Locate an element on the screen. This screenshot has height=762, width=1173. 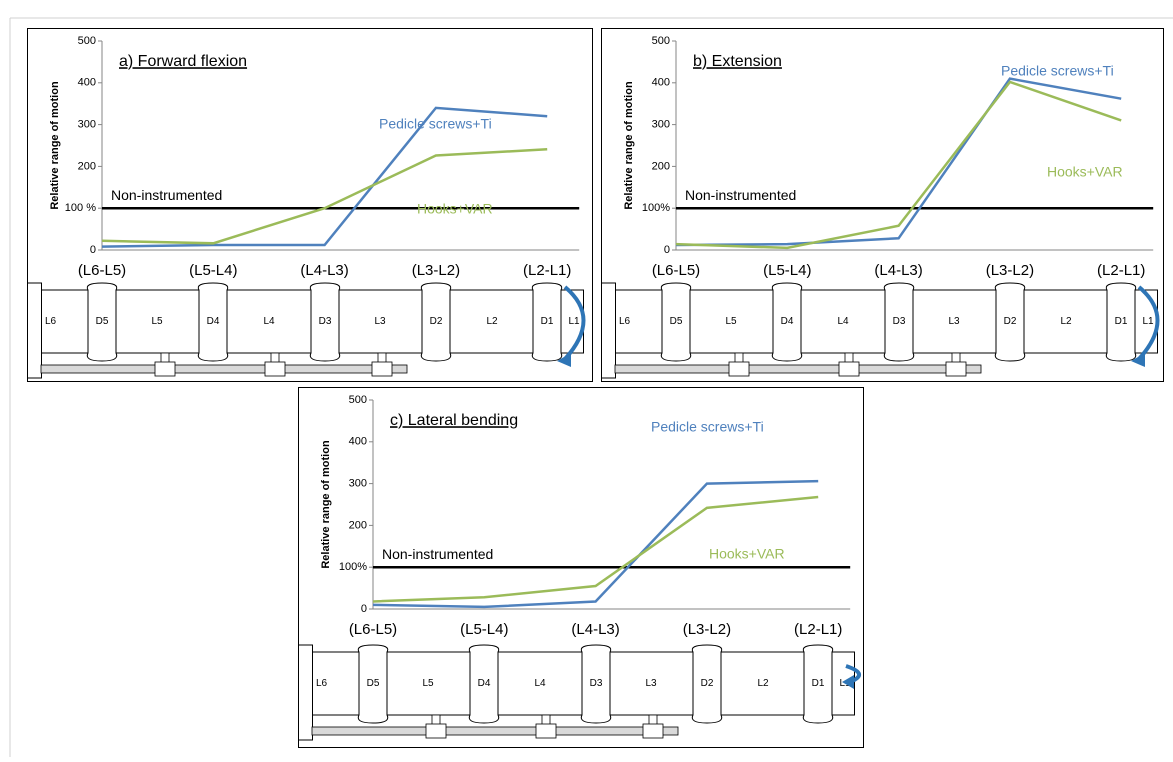
rotation-arrow is located at coordinates (1148, 323).